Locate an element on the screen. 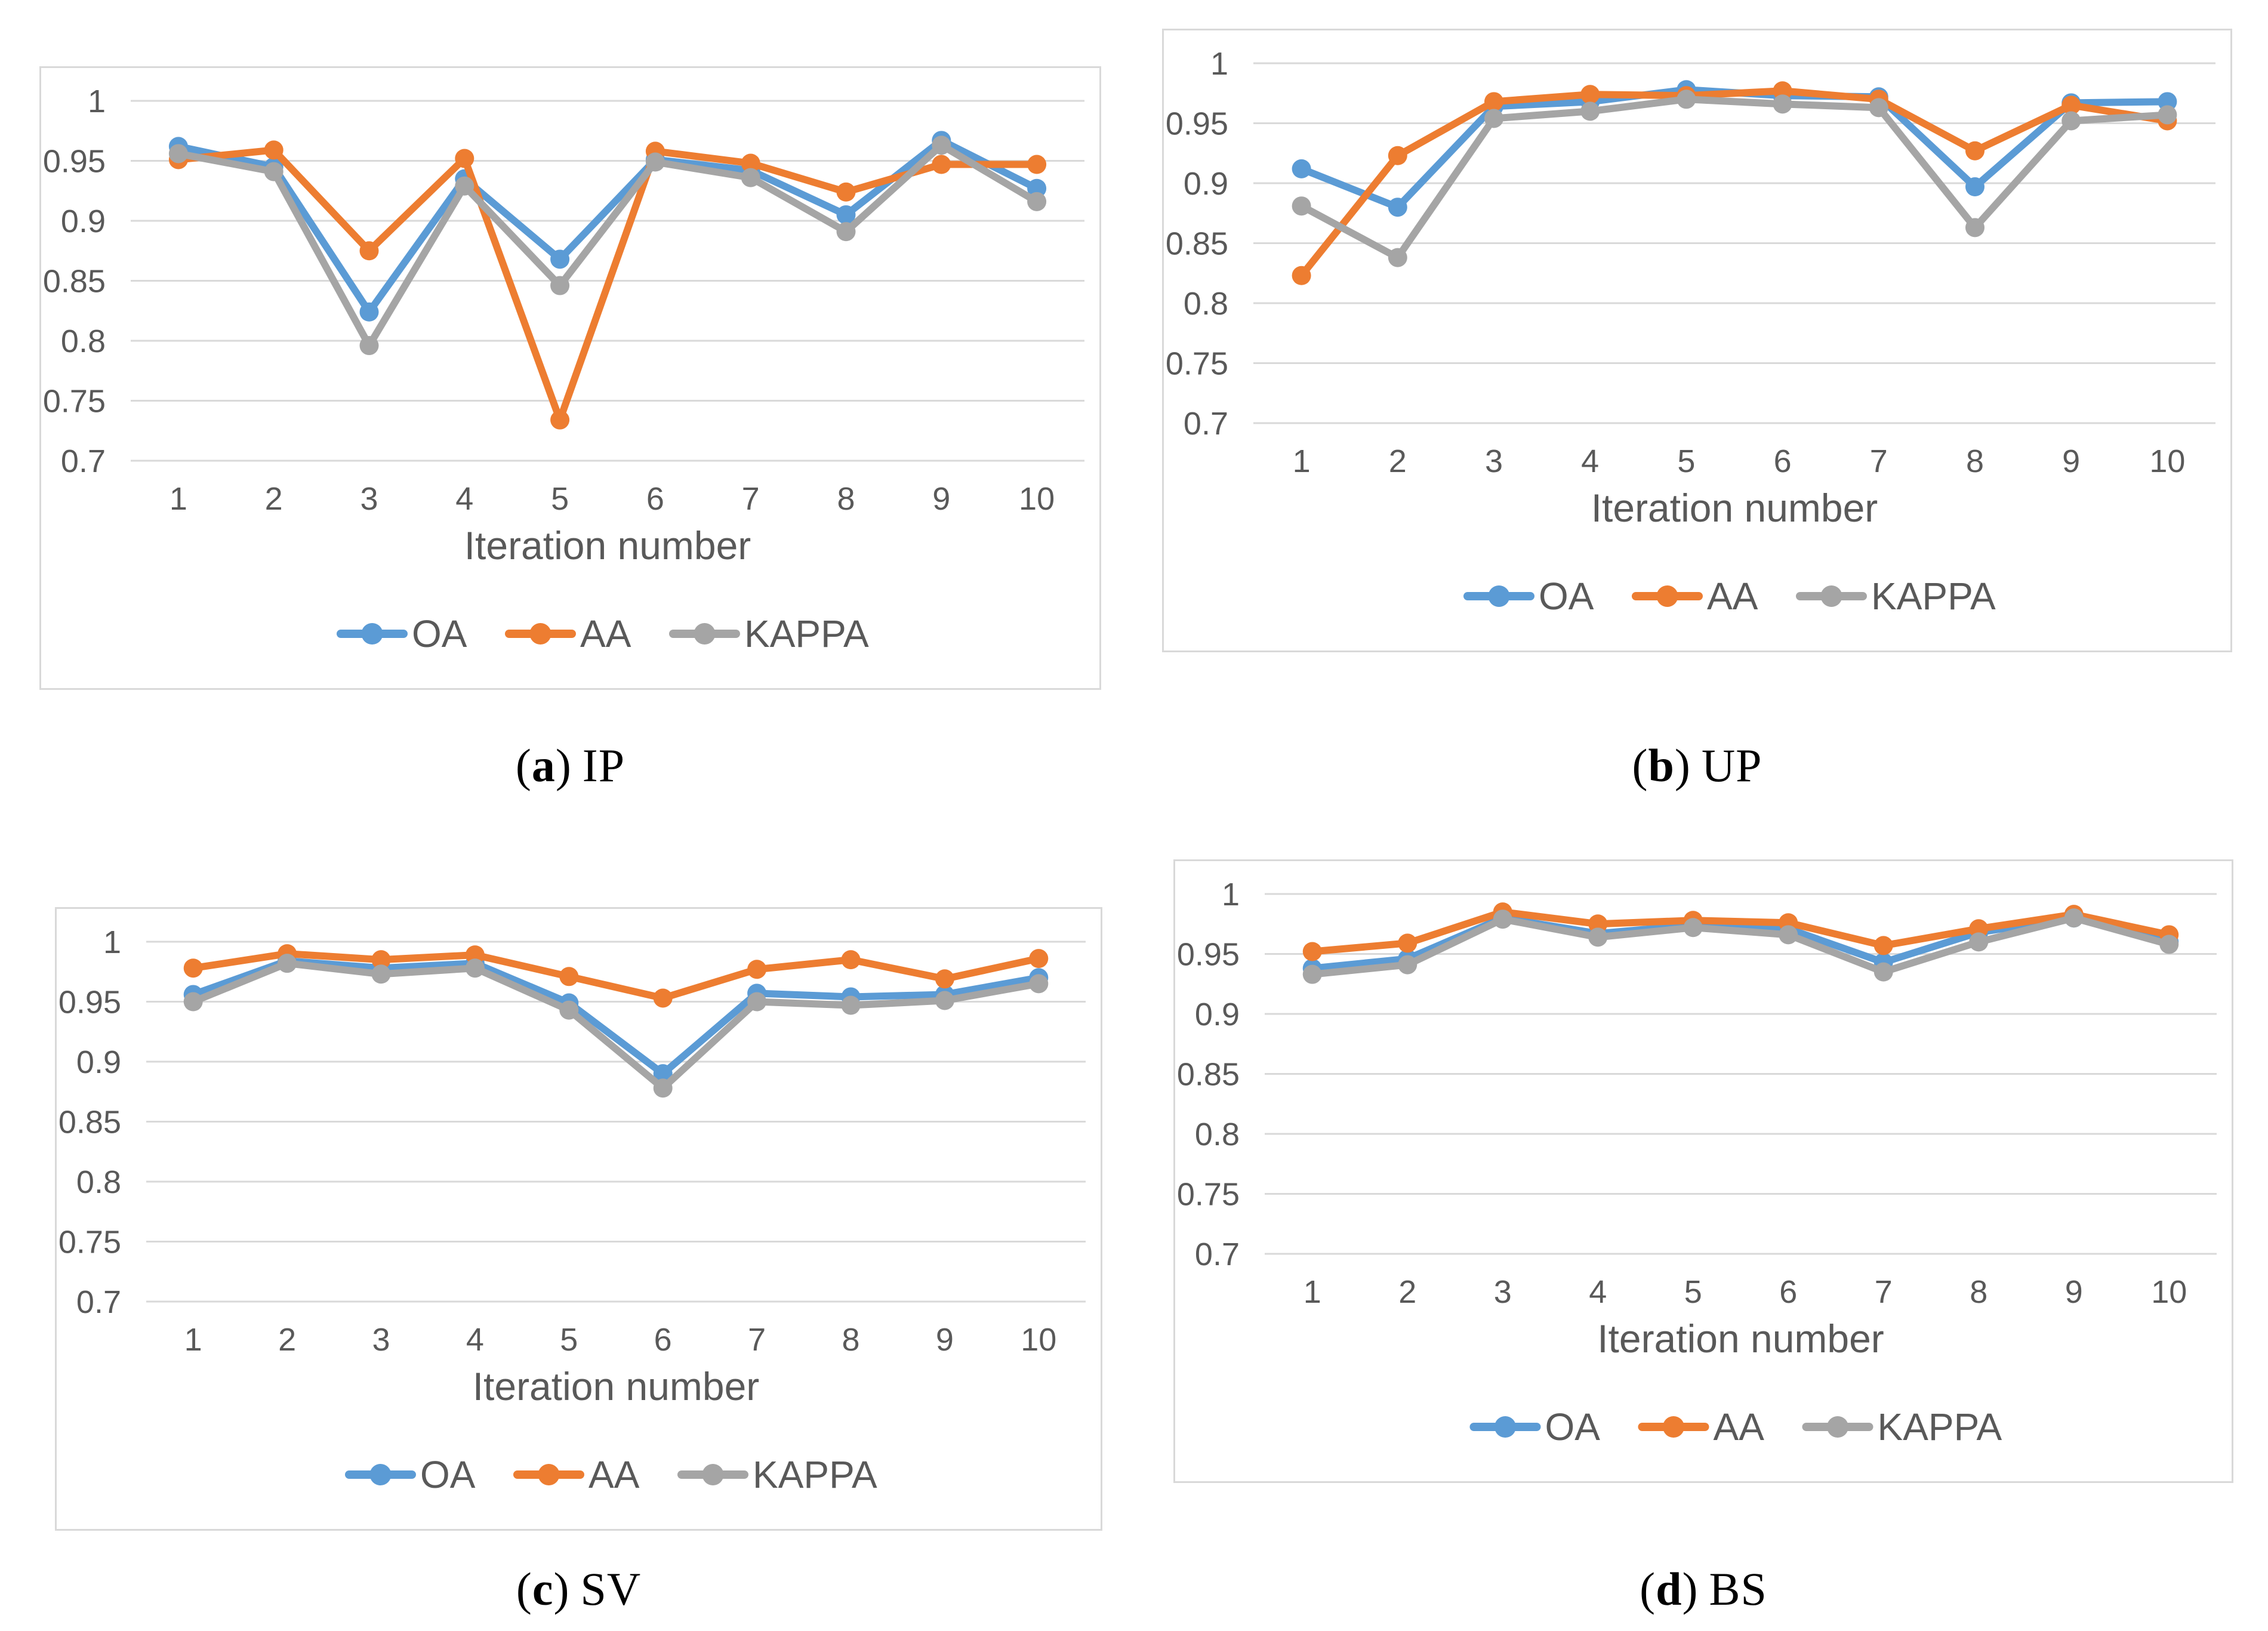  caption-c-open-paren: ( is located at coordinates (524, 1589).